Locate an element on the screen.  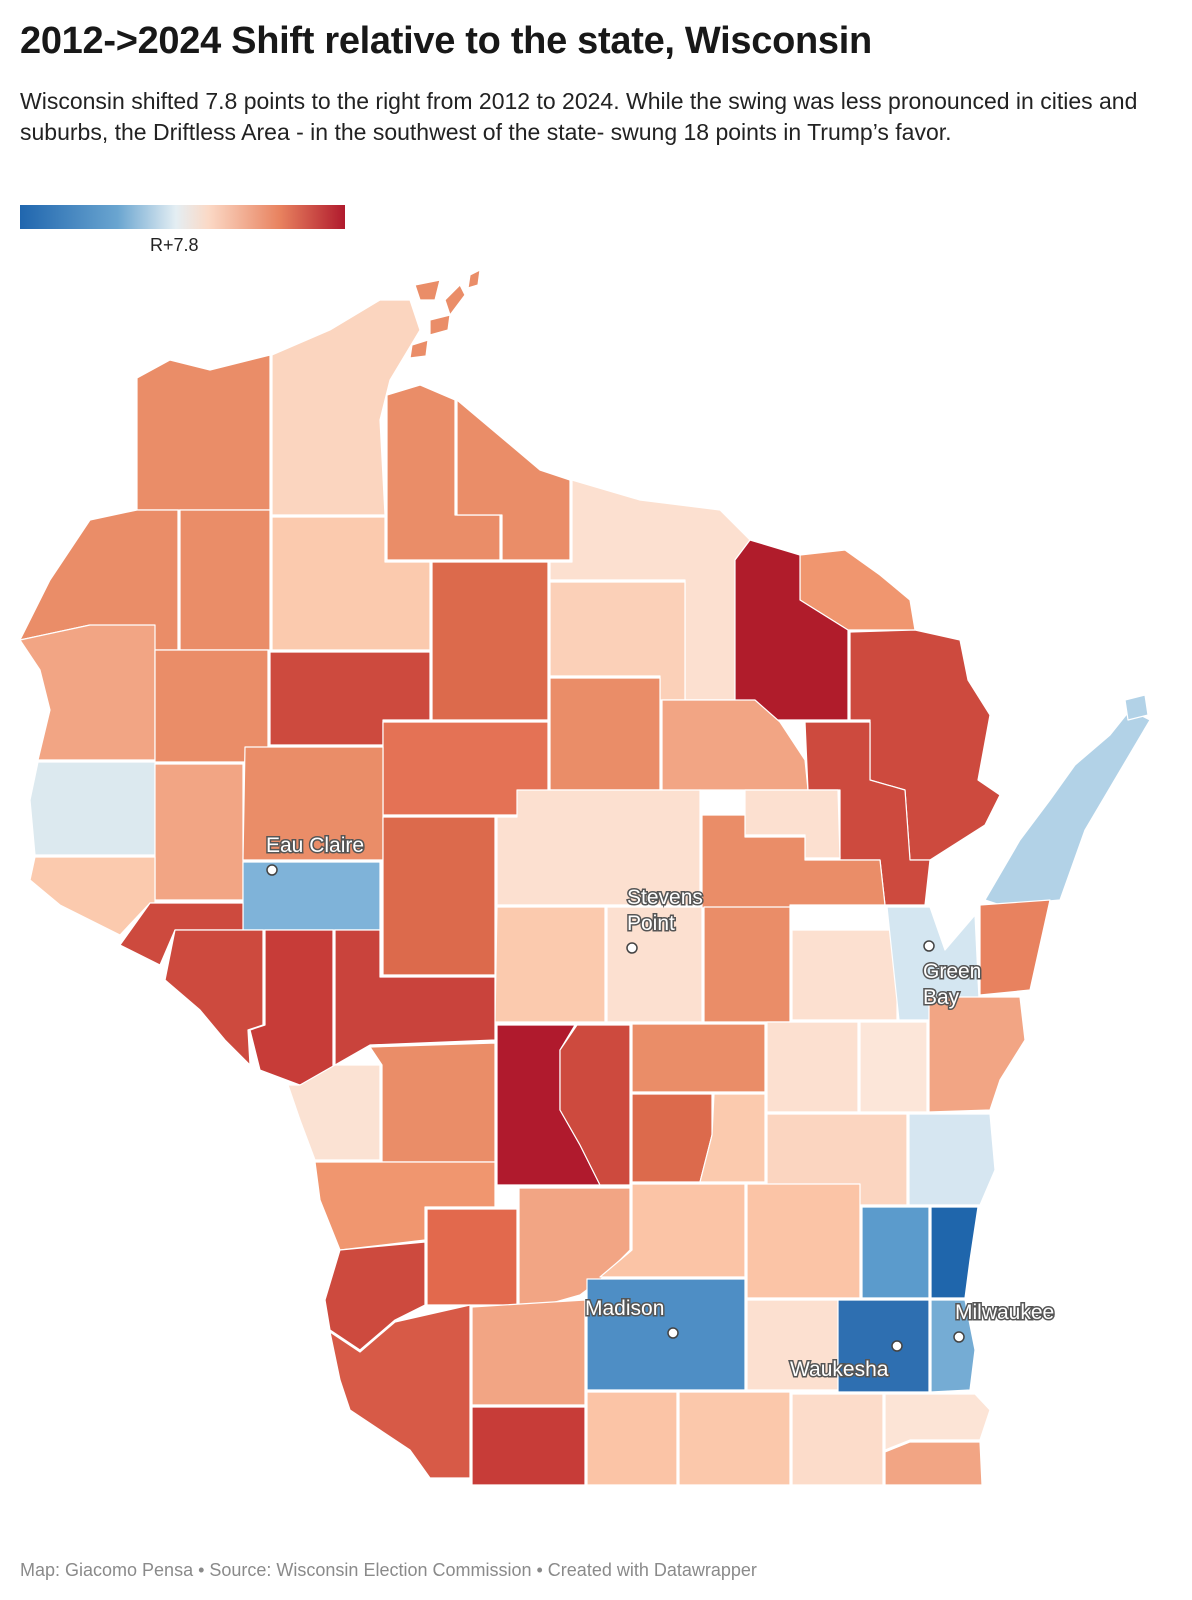
county-green-lake is located at coordinates (732, 1138).